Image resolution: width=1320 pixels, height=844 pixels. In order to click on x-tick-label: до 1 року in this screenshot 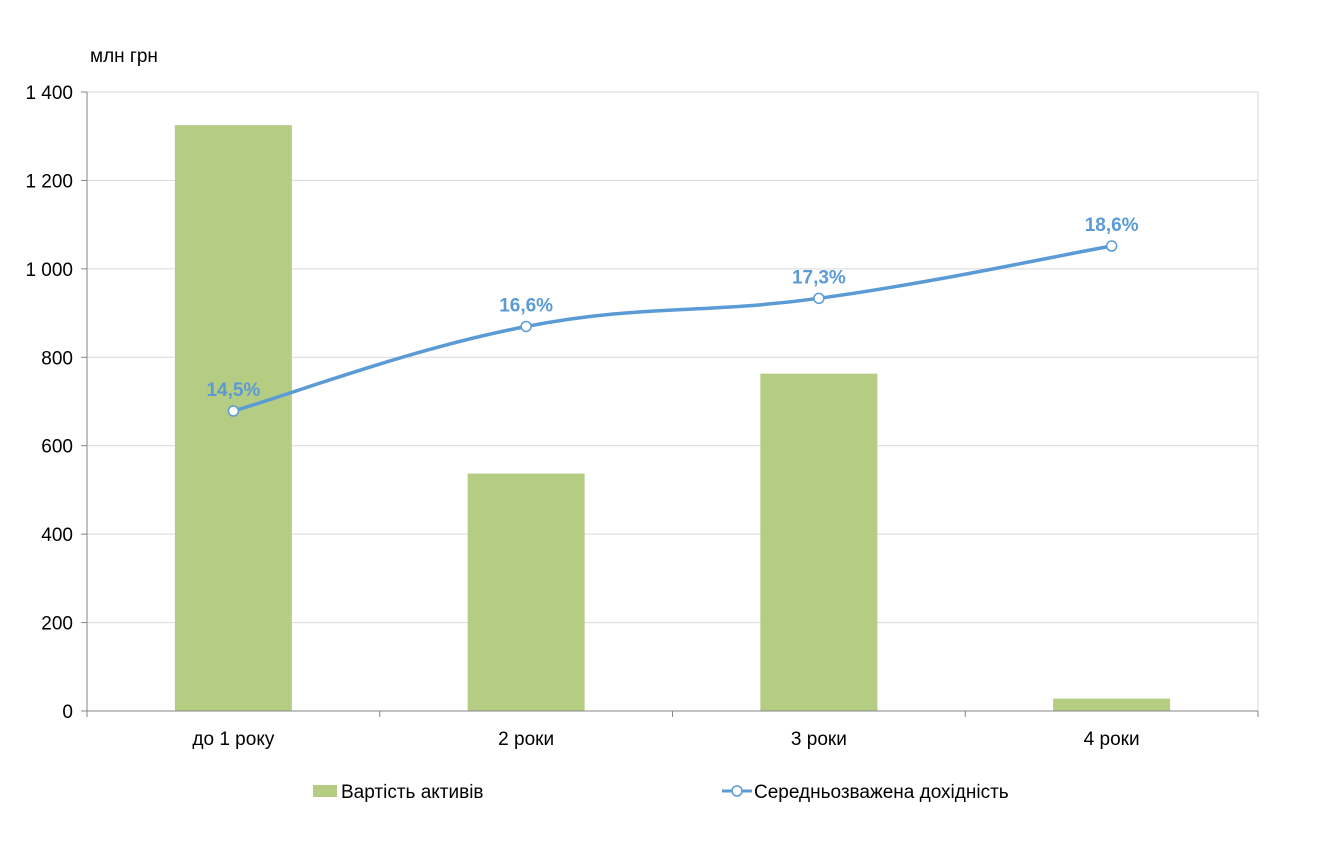, I will do `click(233, 739)`.